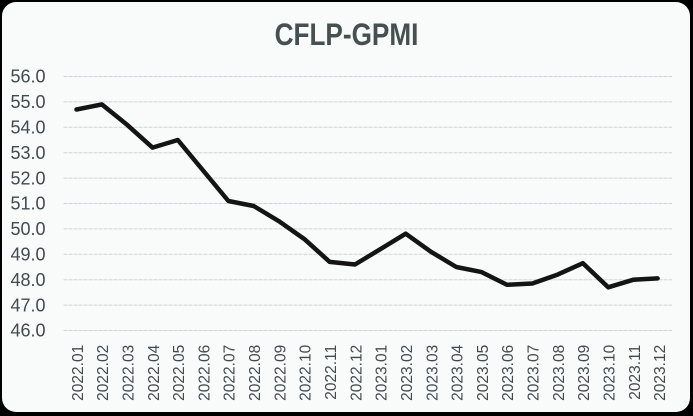 This screenshot has height=416, width=693. What do you see at coordinates (27, 331) in the screenshot?
I see `svg-text: 46.0` at bounding box center [27, 331].